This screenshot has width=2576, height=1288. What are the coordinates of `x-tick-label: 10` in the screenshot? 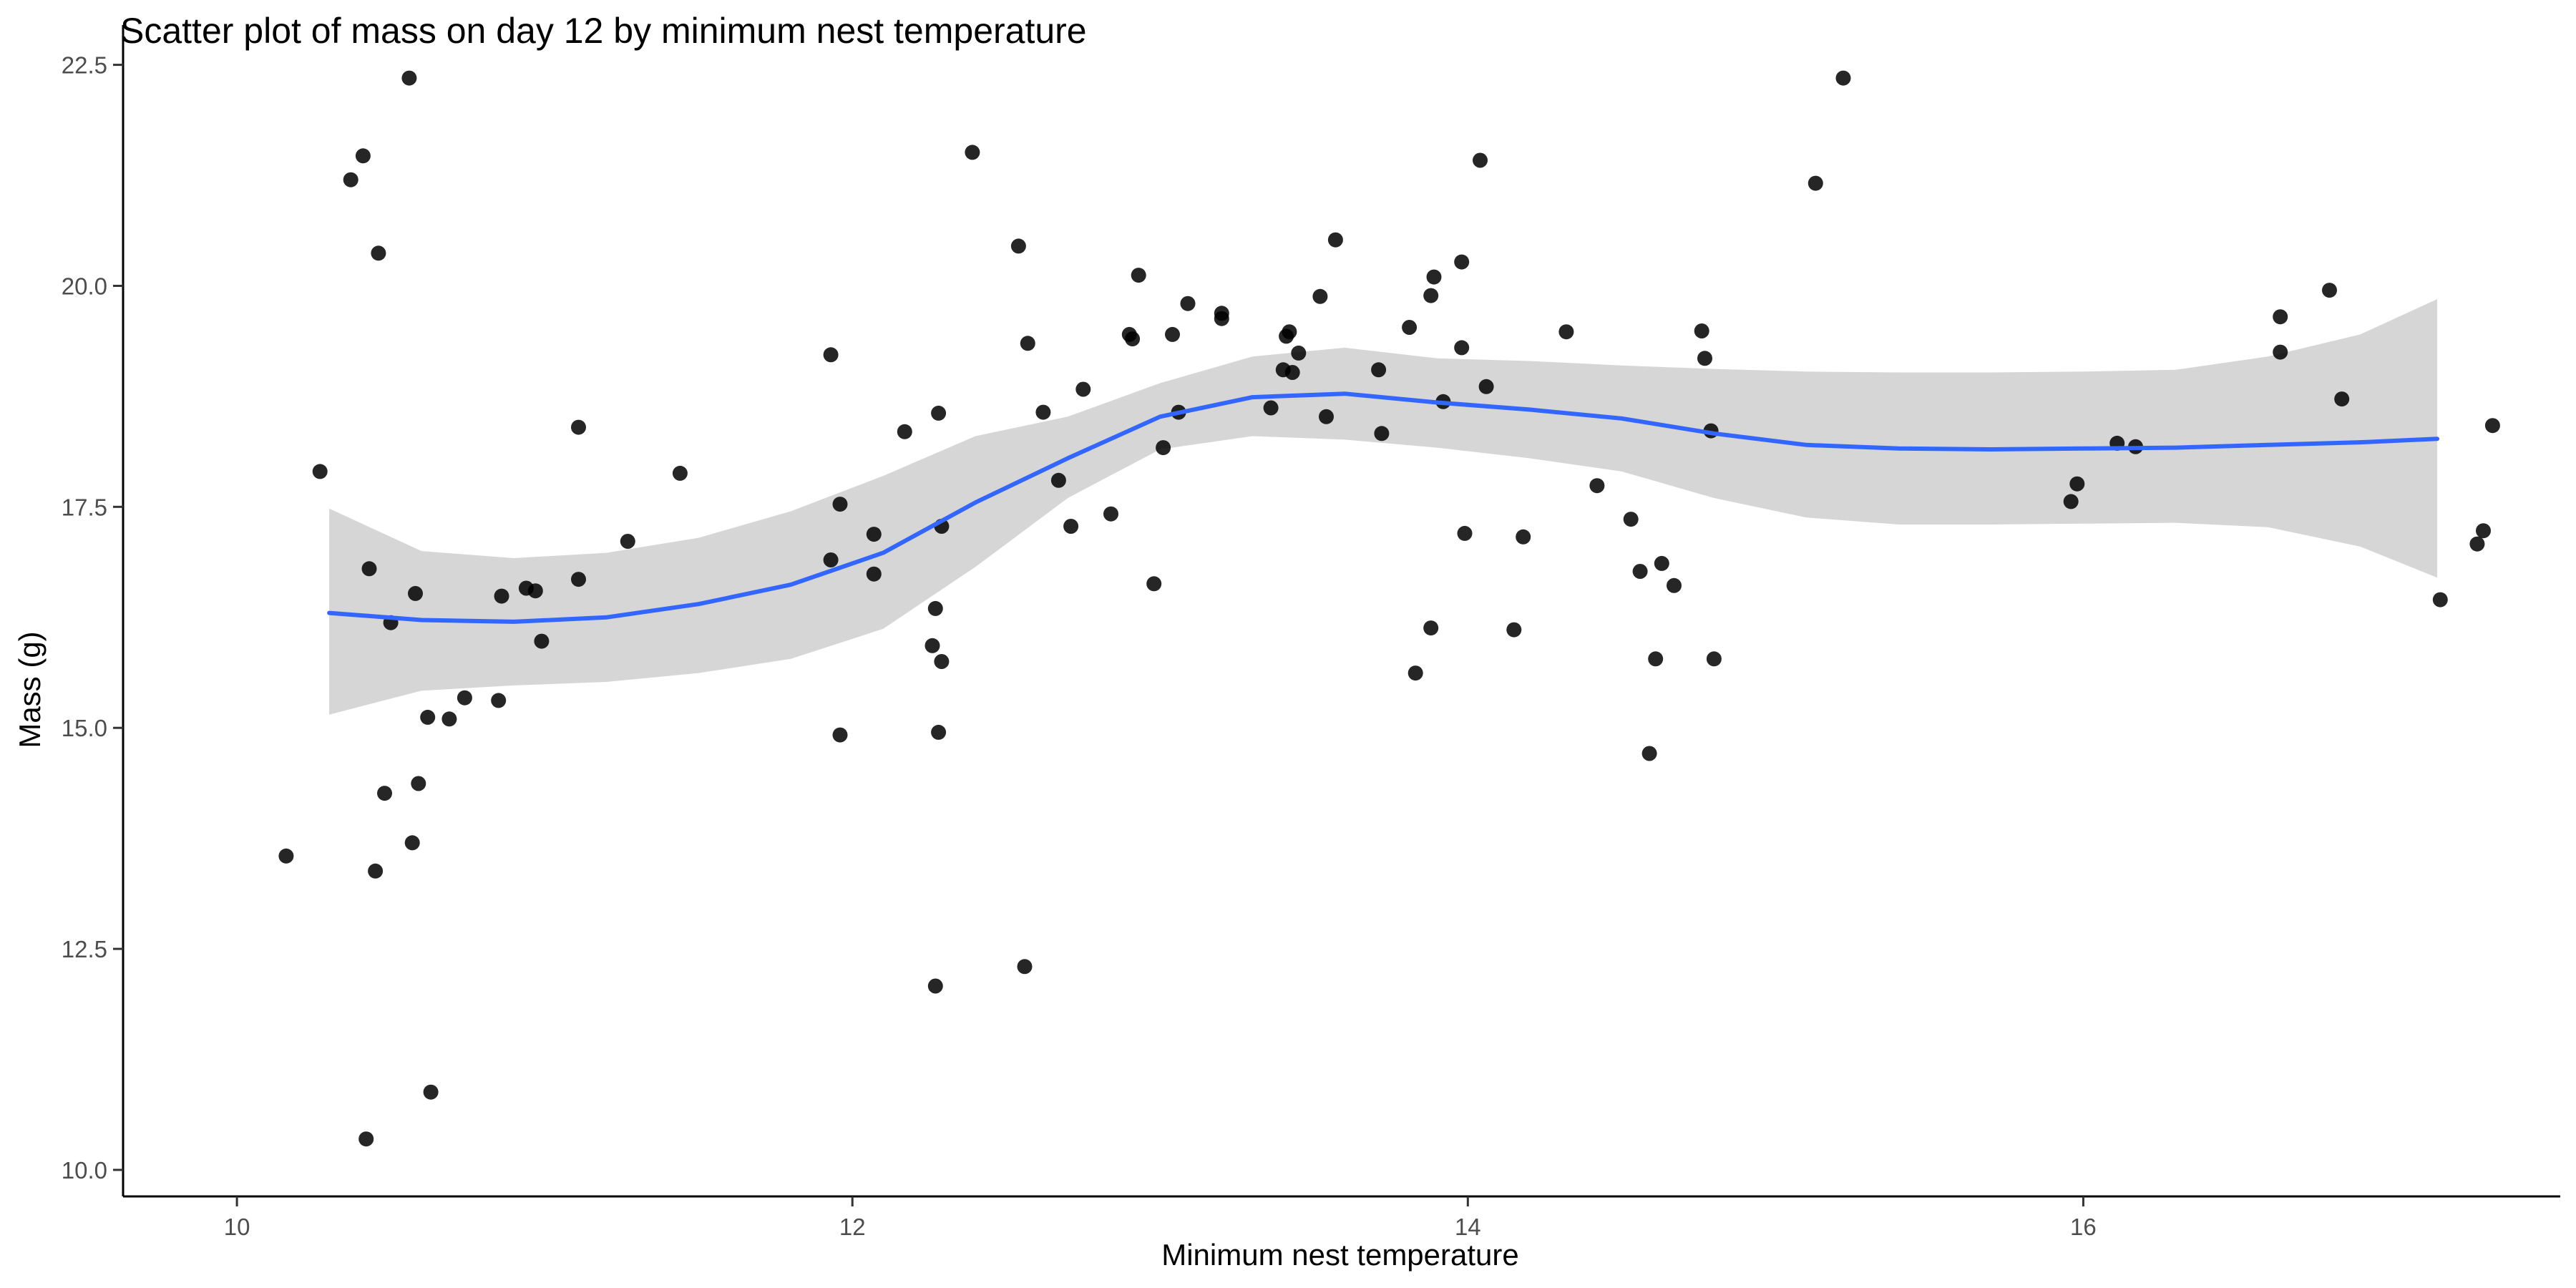 It's located at (237, 1227).